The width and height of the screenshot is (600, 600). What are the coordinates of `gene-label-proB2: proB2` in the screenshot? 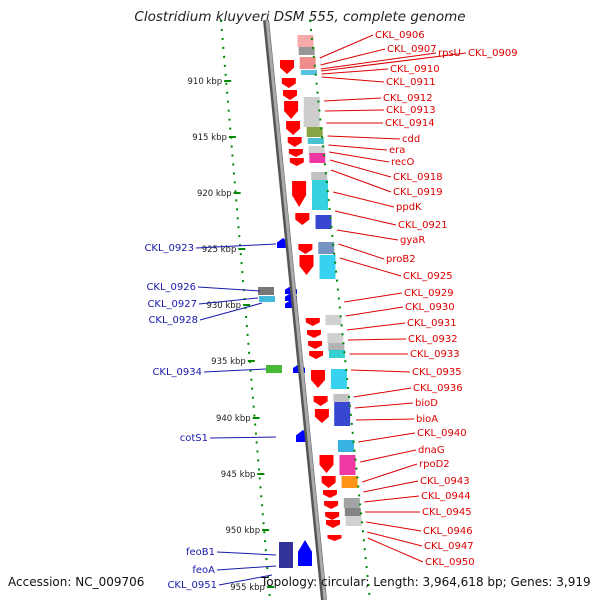 It's located at (401, 259).